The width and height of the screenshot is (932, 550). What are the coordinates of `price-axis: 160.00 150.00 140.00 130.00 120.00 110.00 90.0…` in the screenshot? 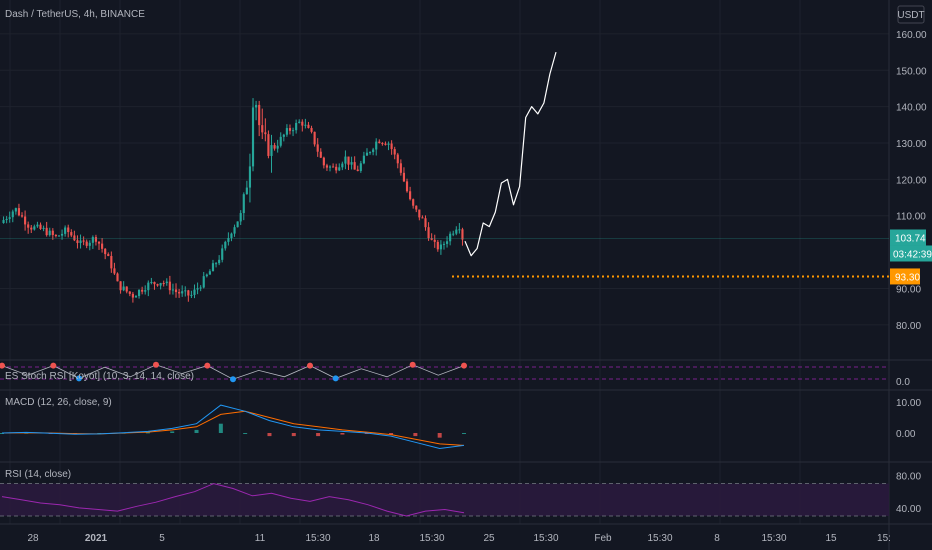 It's located at (911, 181).